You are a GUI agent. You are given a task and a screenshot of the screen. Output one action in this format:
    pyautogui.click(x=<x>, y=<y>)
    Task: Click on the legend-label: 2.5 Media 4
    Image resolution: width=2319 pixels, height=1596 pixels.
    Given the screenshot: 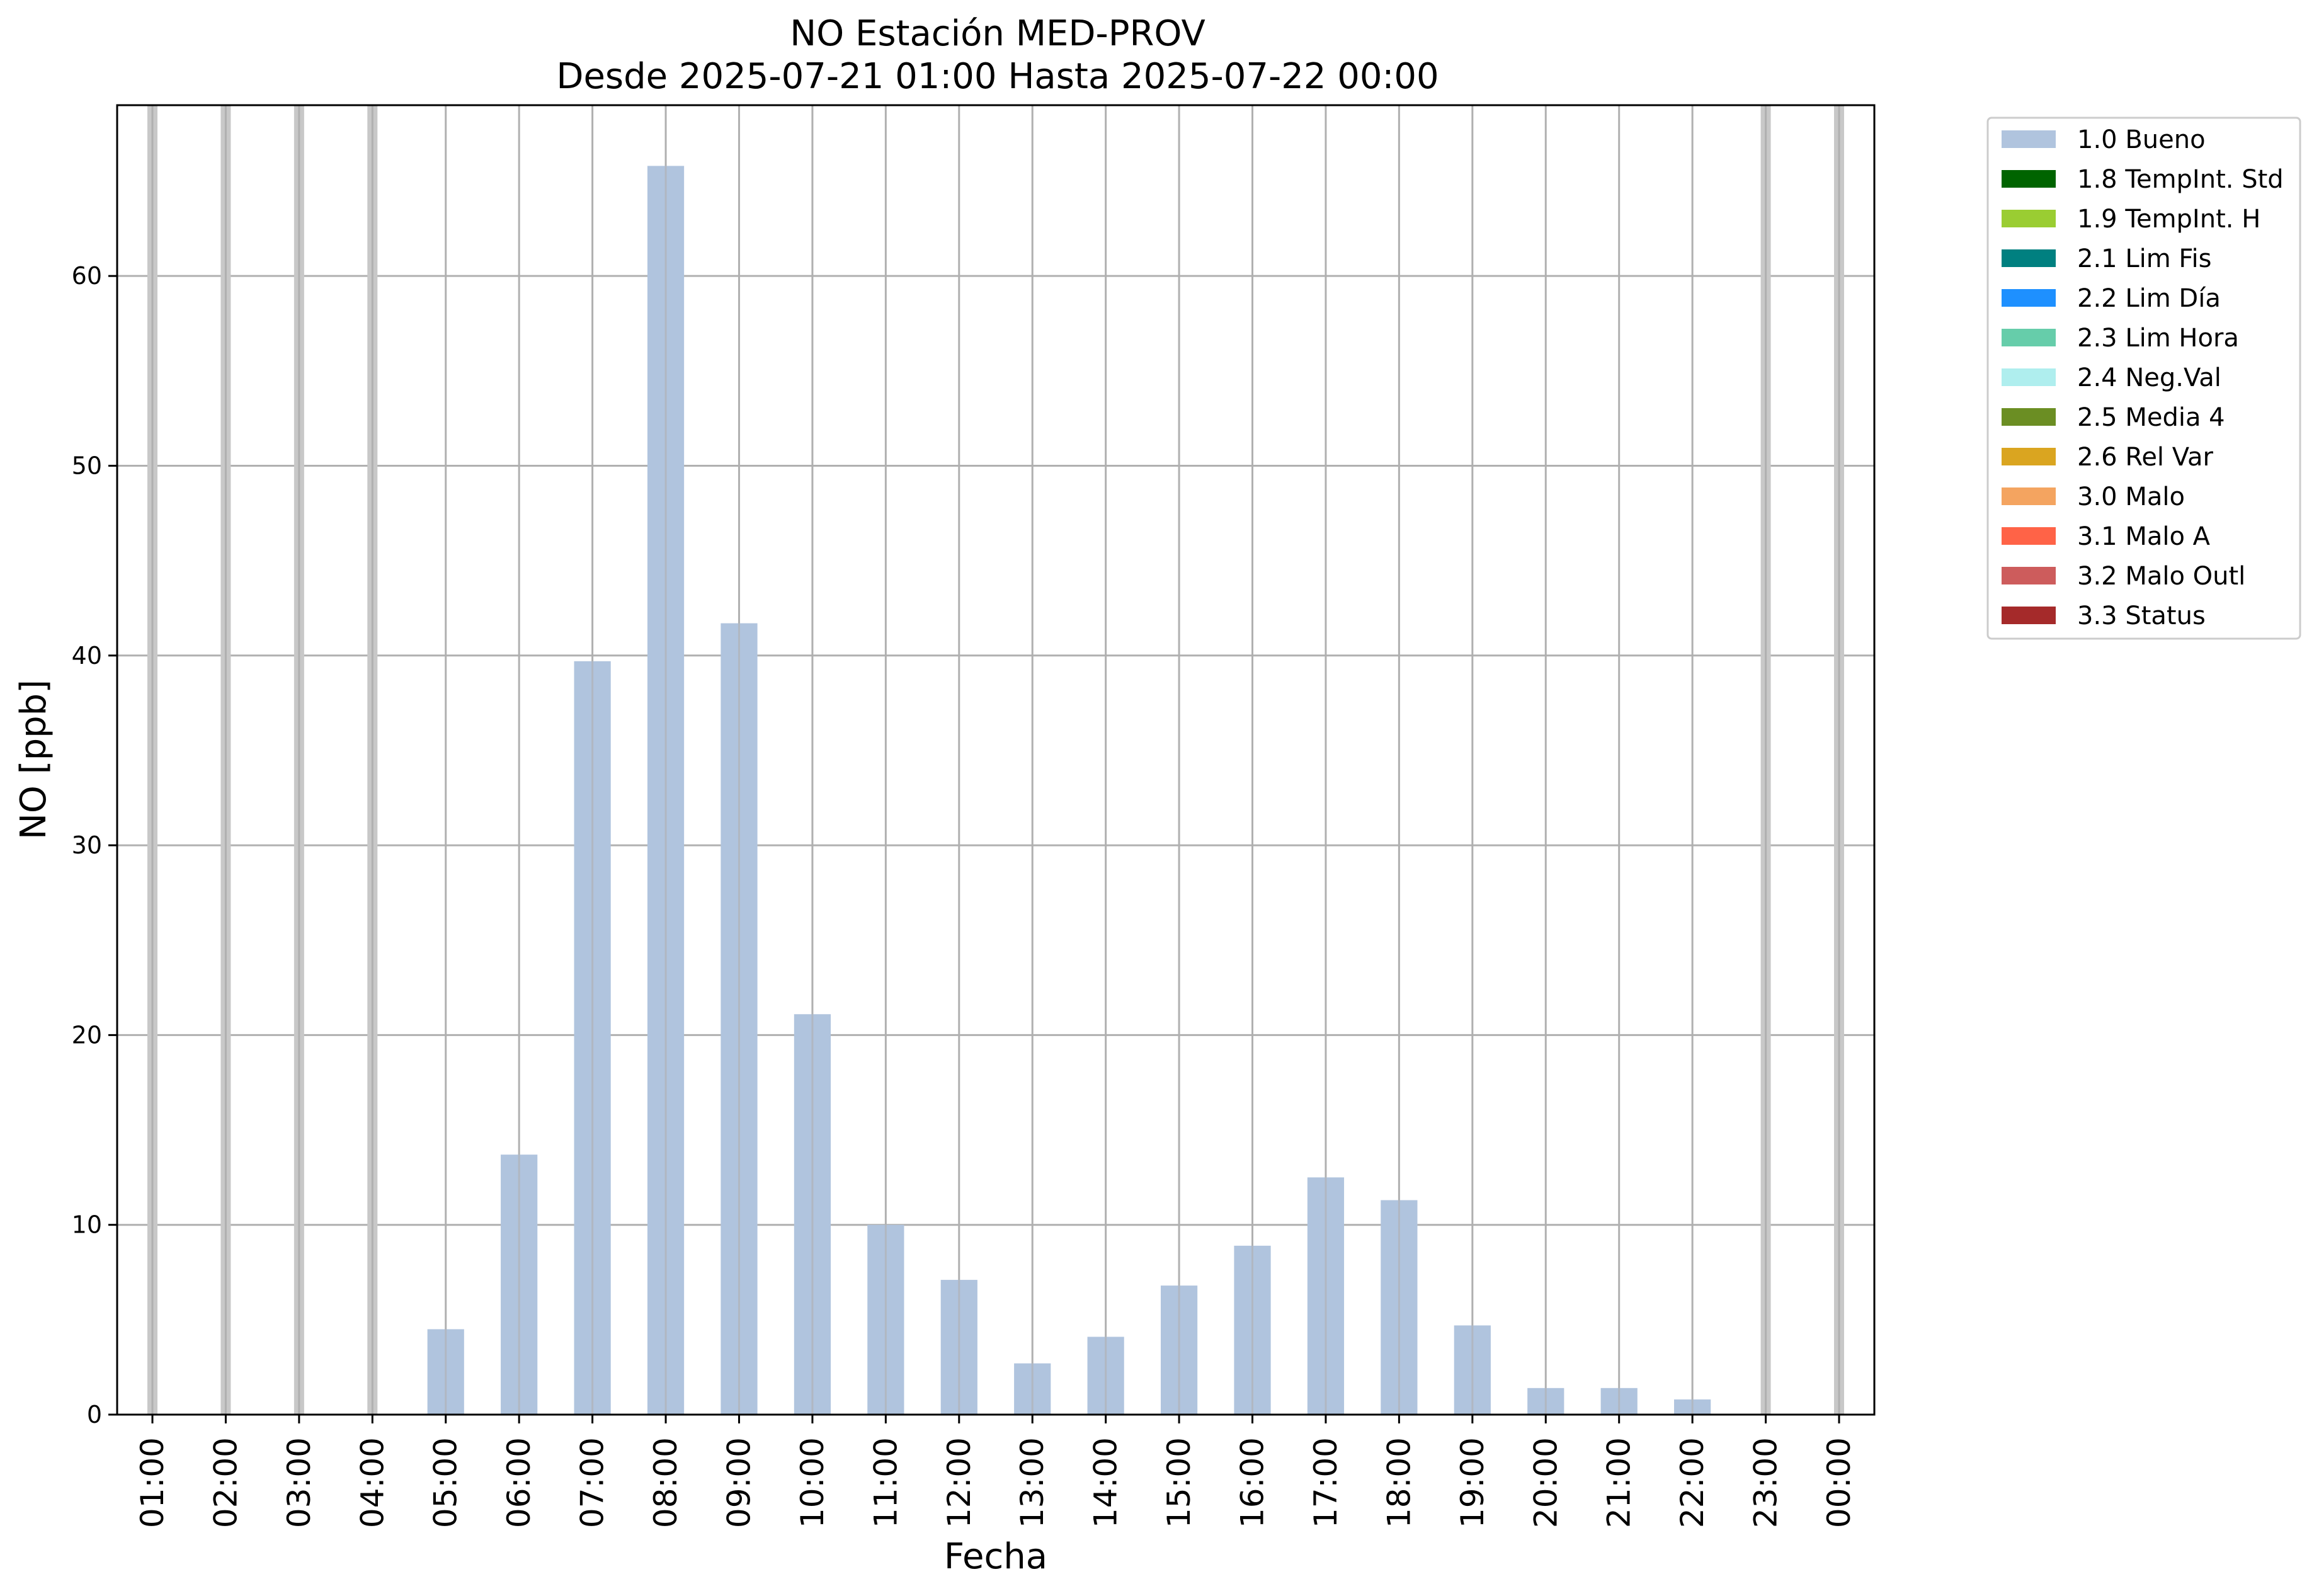 What is the action you would take?
    pyautogui.click(x=2151, y=417)
    